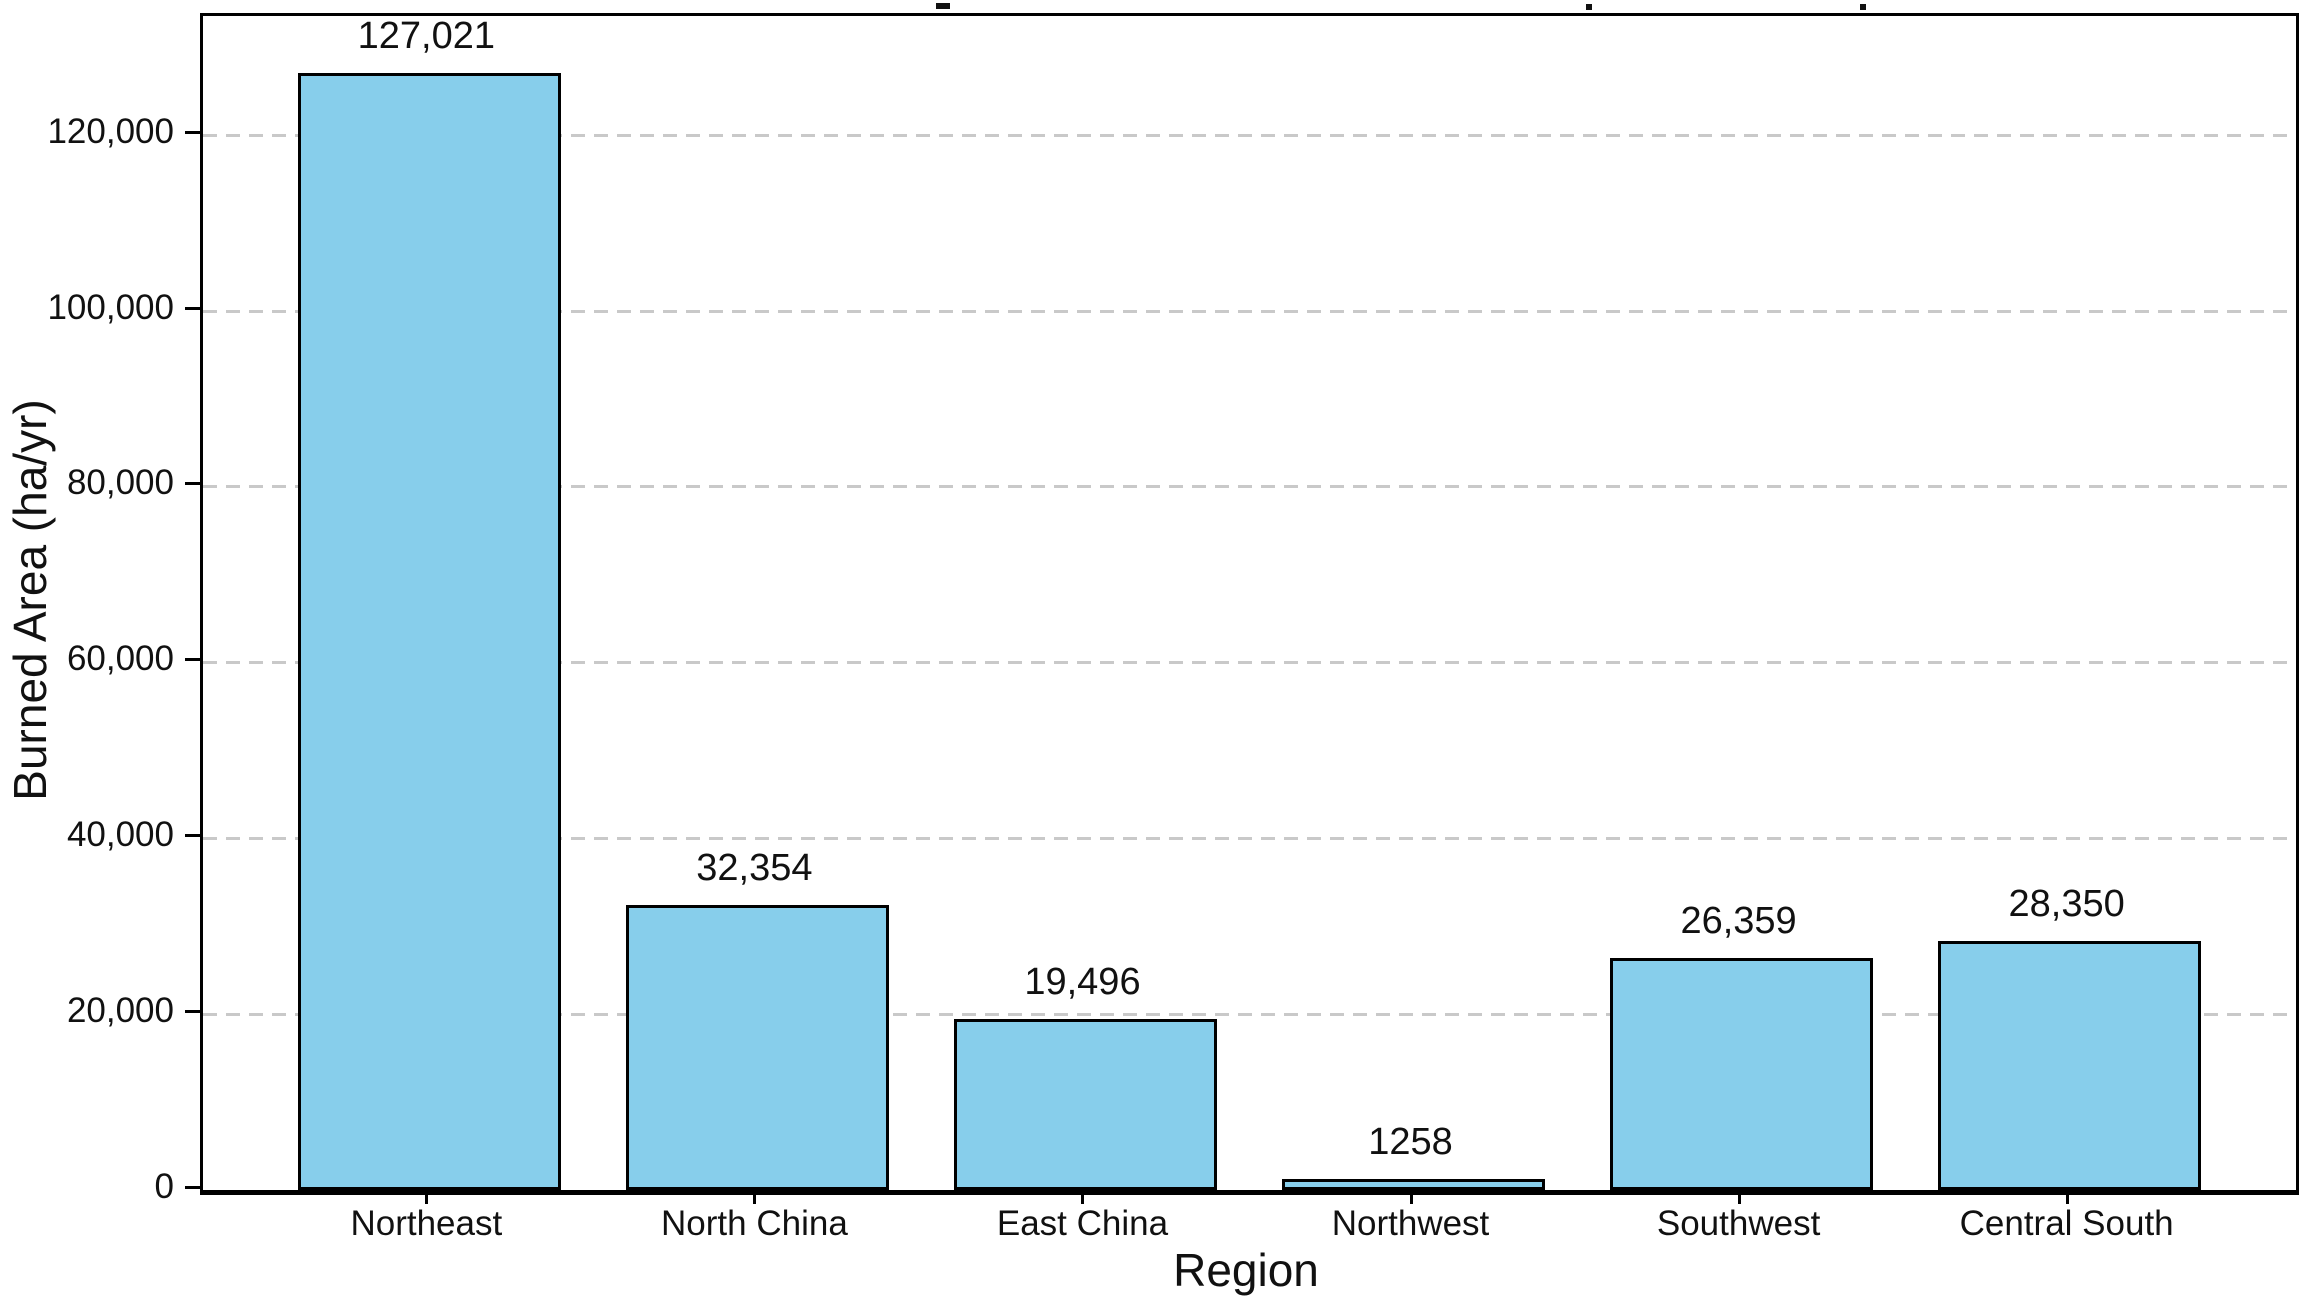  Describe the element at coordinates (754, 1223) in the screenshot. I see `x-tick-label-north-china: North China` at that location.